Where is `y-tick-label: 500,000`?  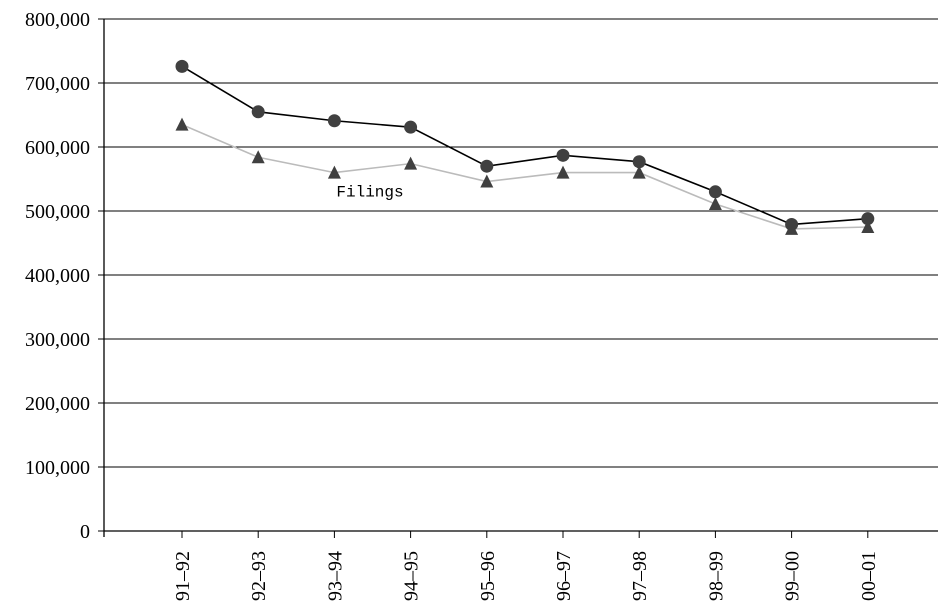 y-tick-label: 500,000 is located at coordinates (57, 212).